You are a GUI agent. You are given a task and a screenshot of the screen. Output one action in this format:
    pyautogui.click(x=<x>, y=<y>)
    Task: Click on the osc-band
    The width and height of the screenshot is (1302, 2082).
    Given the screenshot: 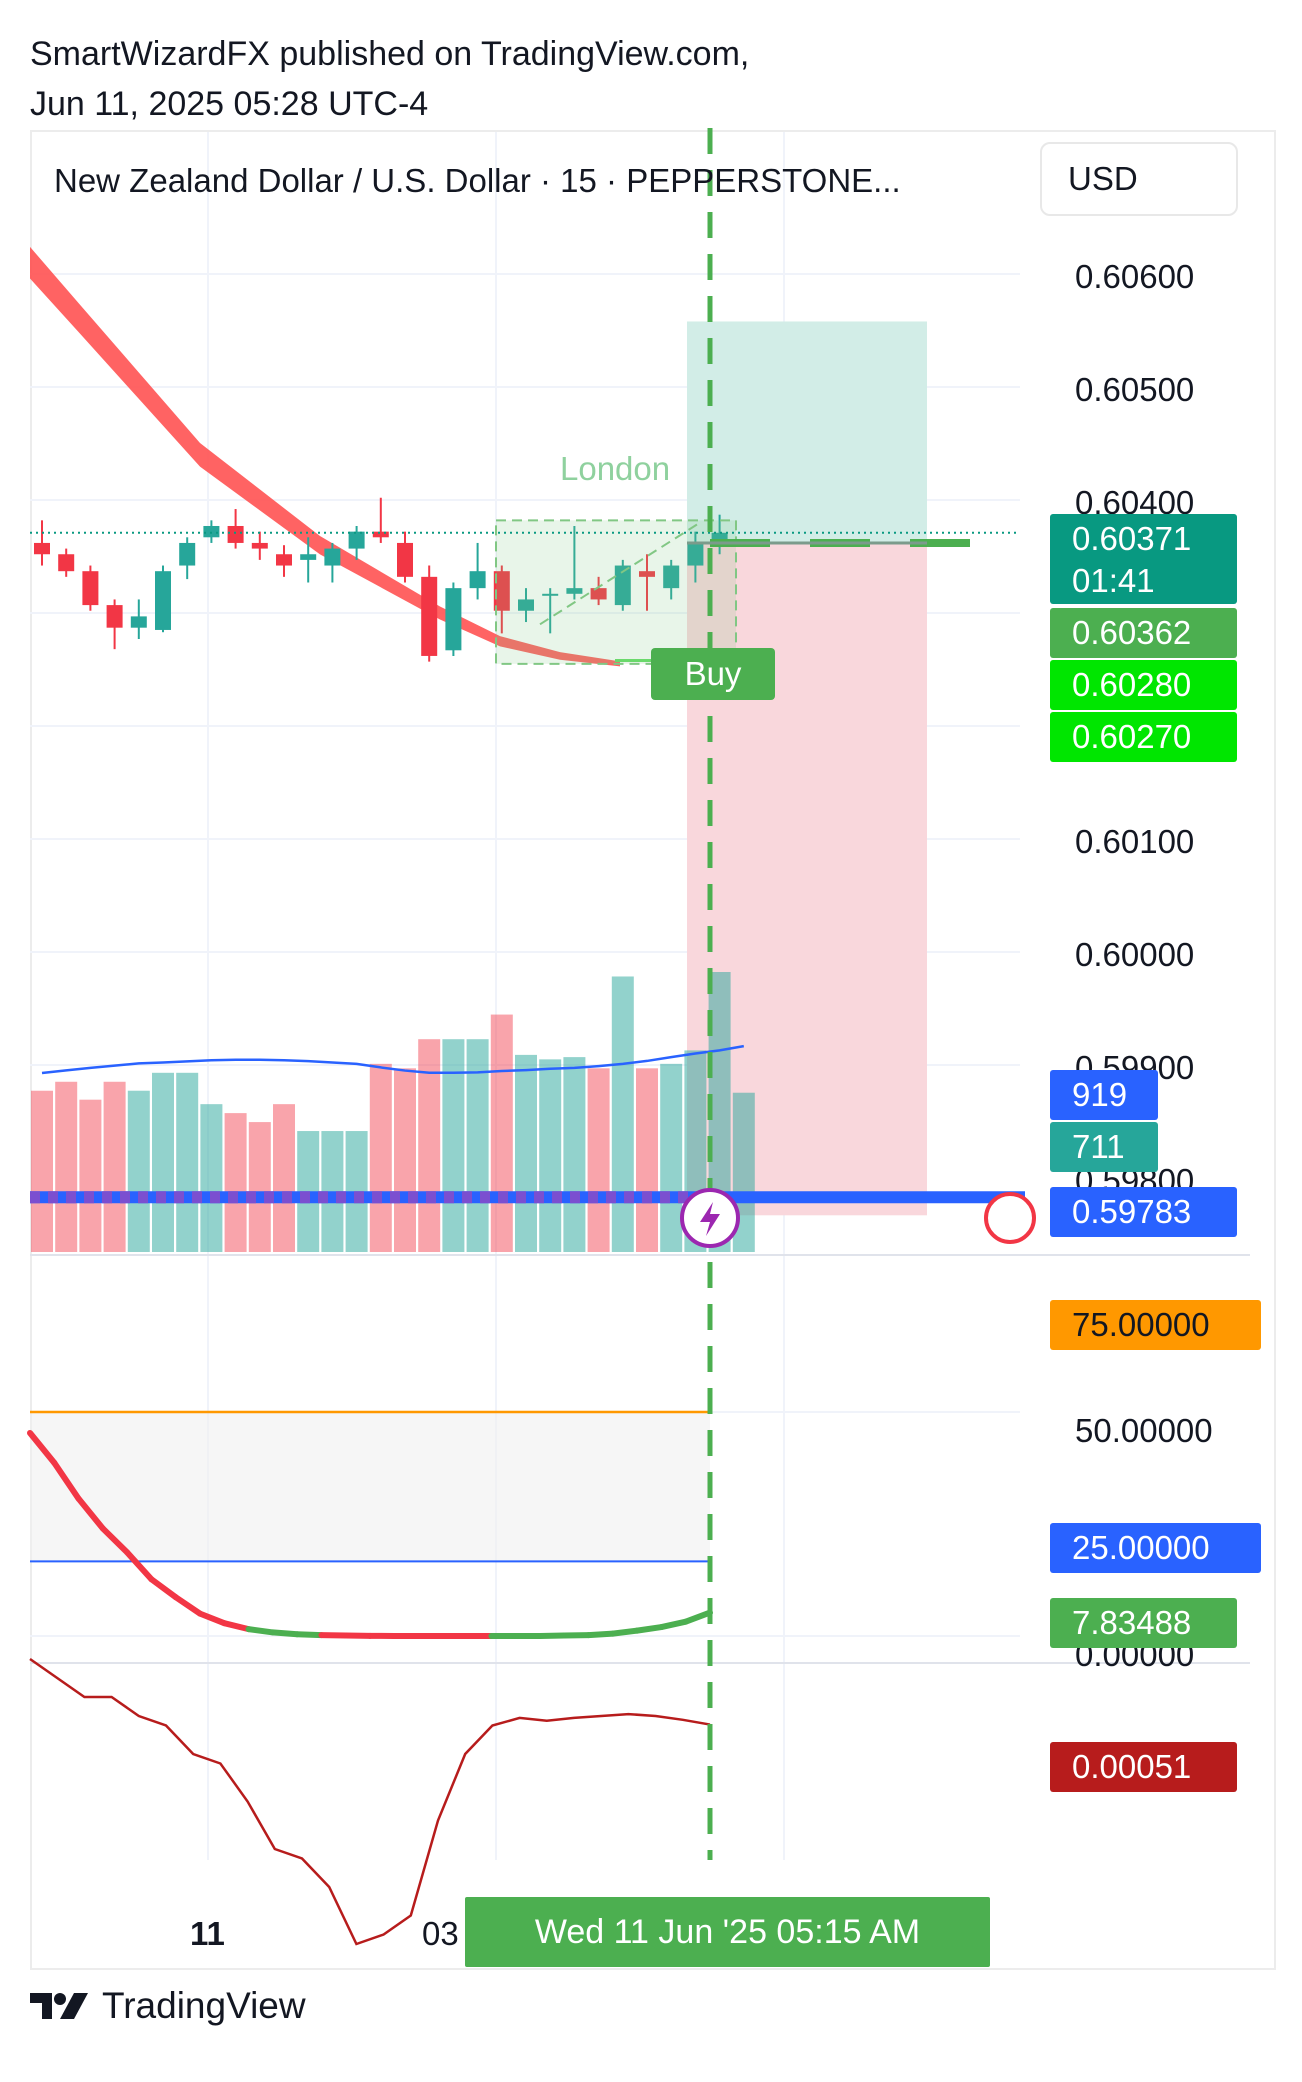 What is the action you would take?
    pyautogui.click(x=370, y=1487)
    